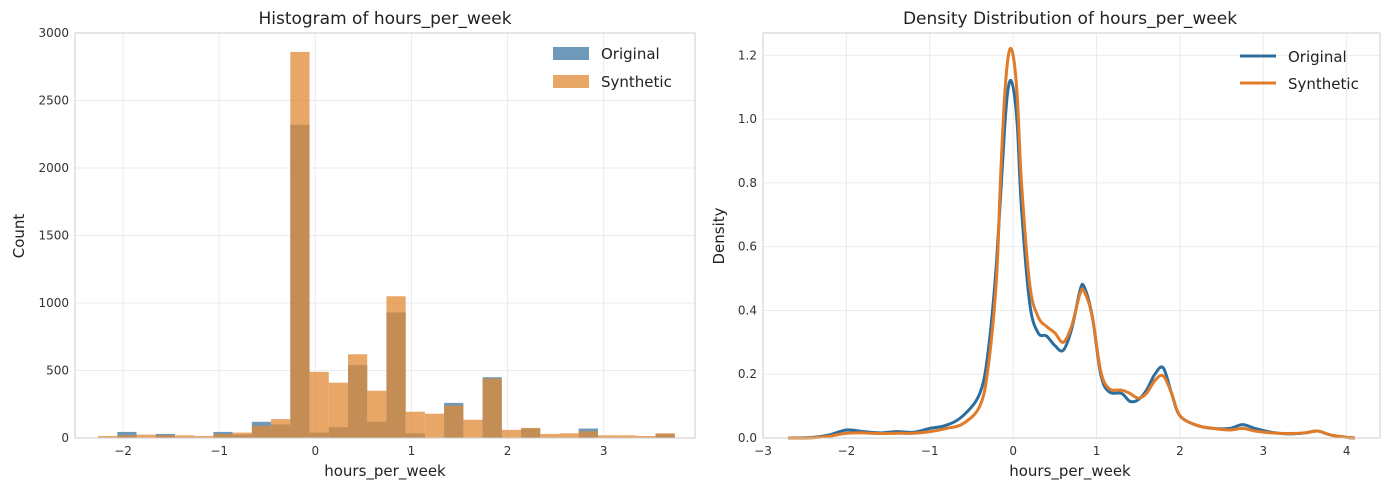 Image resolution: width=1389 pixels, height=490 pixels. Describe the element at coordinates (1299, 70) in the screenshot. I see `density-legend: Original Synthetic` at that location.